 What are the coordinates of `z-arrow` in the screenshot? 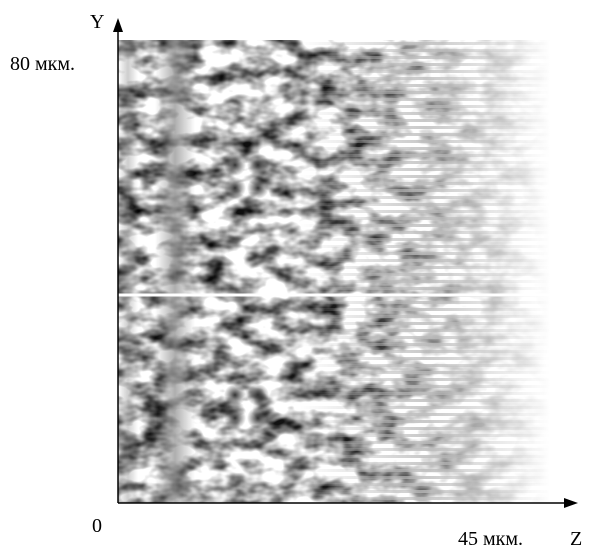 It's located at (571, 503).